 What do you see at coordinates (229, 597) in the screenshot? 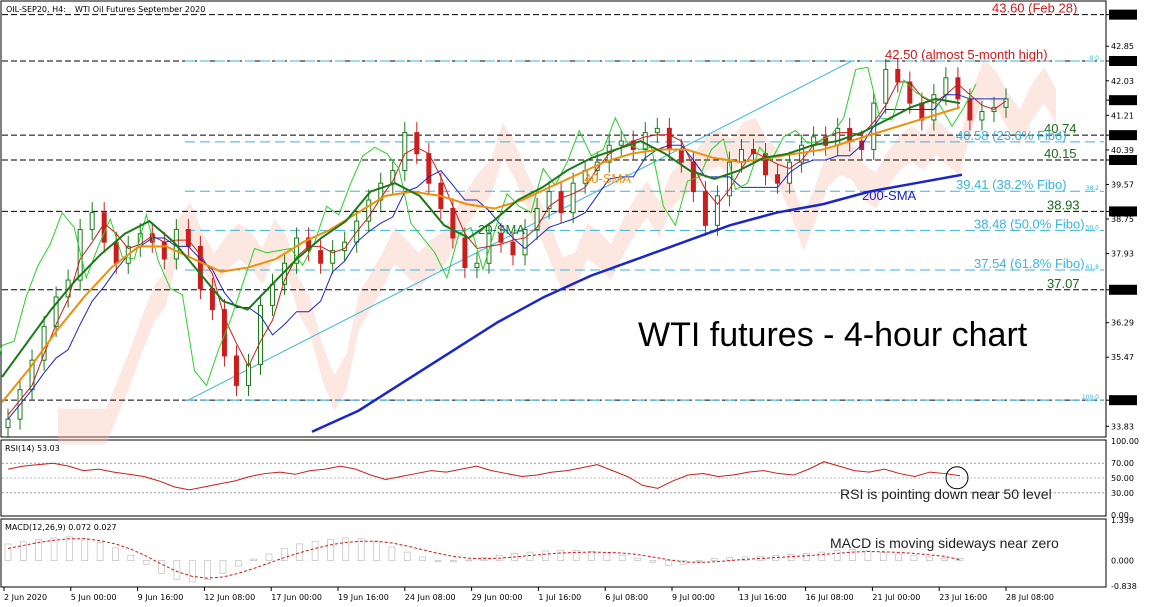
I see `x-tick-label: 12 Jun 08:00` at bounding box center [229, 597].